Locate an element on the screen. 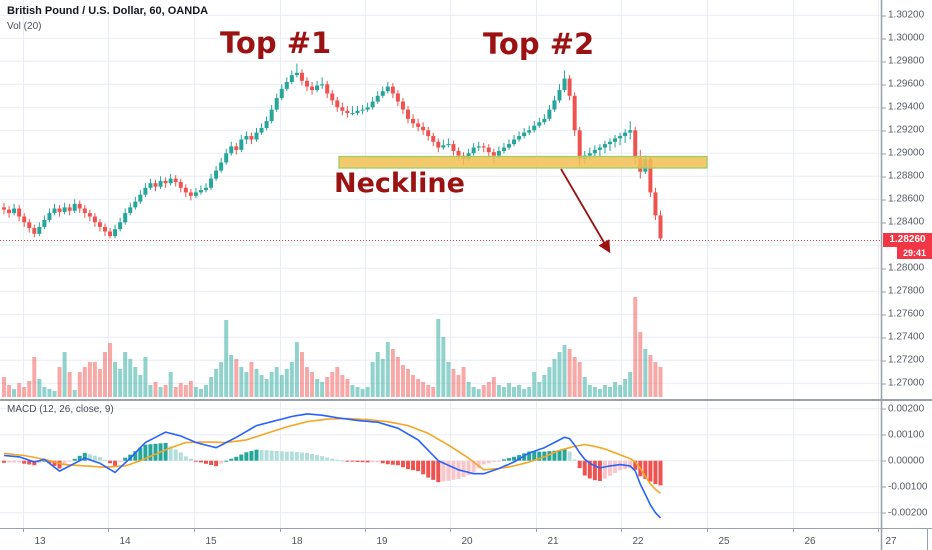 Image resolution: width=932 pixels, height=550 pixels. price-axis-label: 1.27400 is located at coordinates (903, 337).